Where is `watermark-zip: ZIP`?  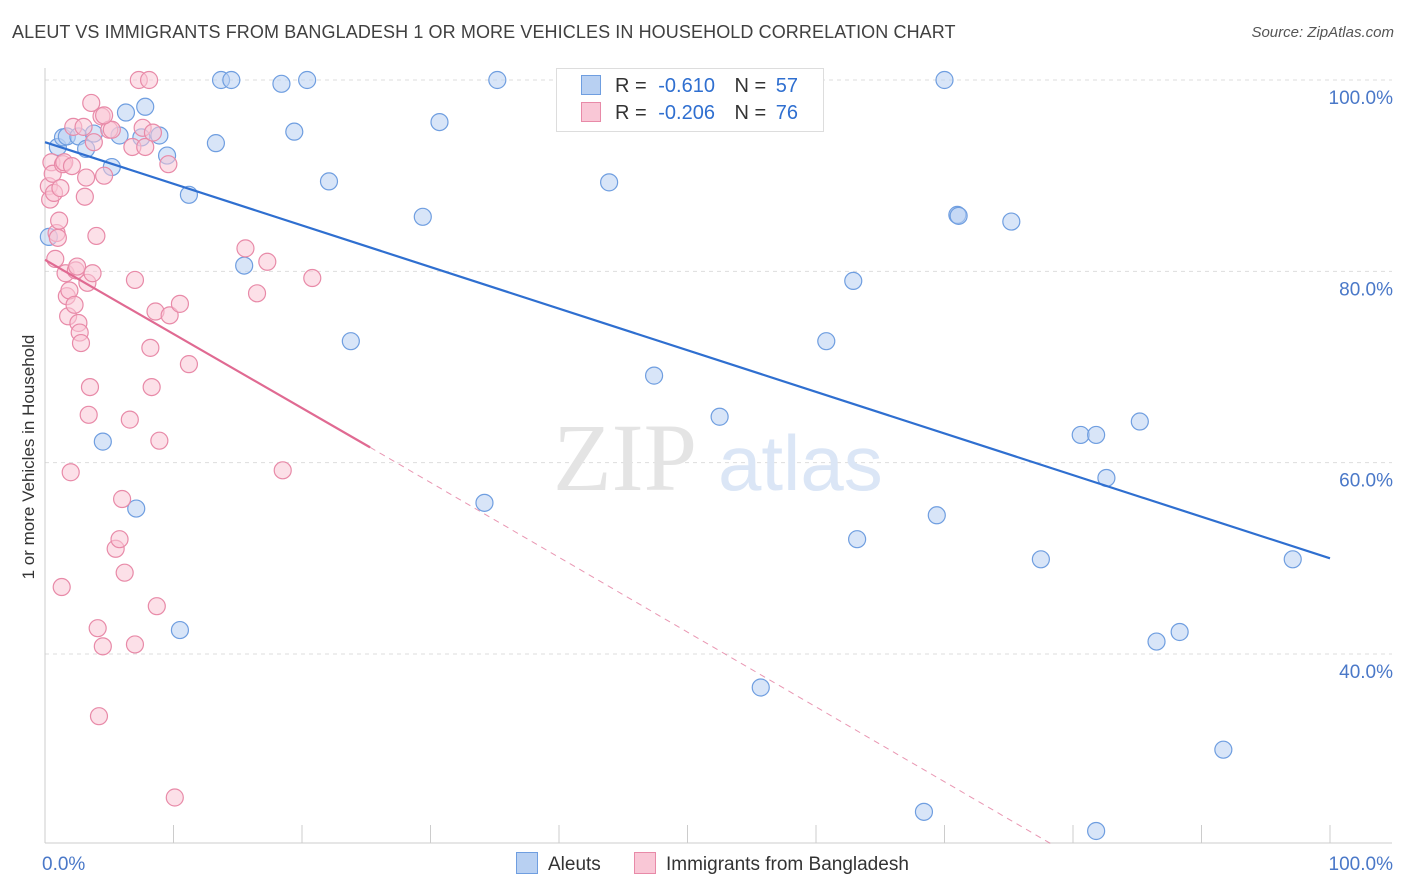 watermark-zip: ZIP is located at coordinates (625, 457).